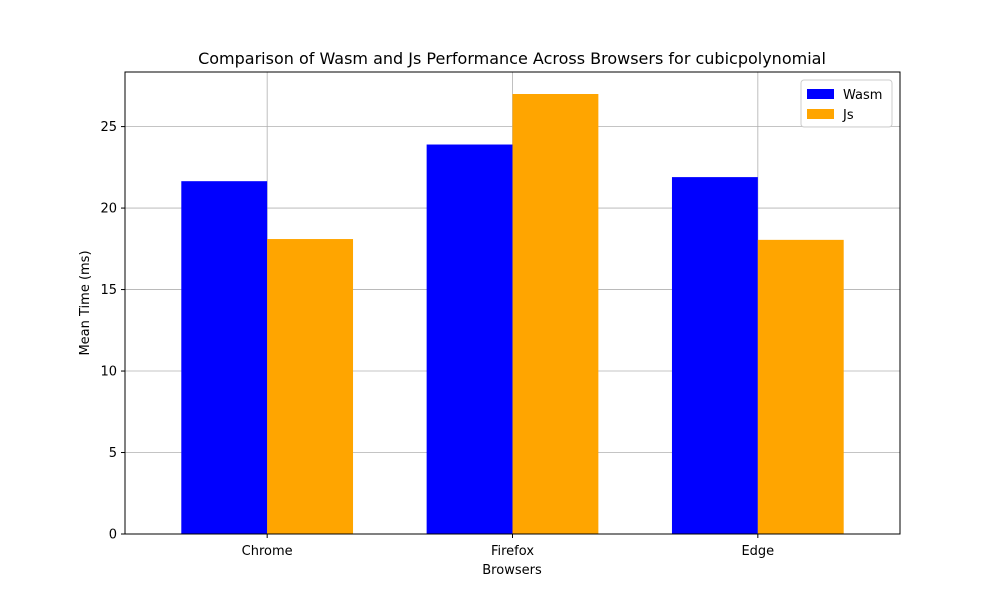 Image resolution: width=1000 pixels, height=604 pixels. What do you see at coordinates (108, 290) in the screenshot?
I see `y-tick-label: 15` at bounding box center [108, 290].